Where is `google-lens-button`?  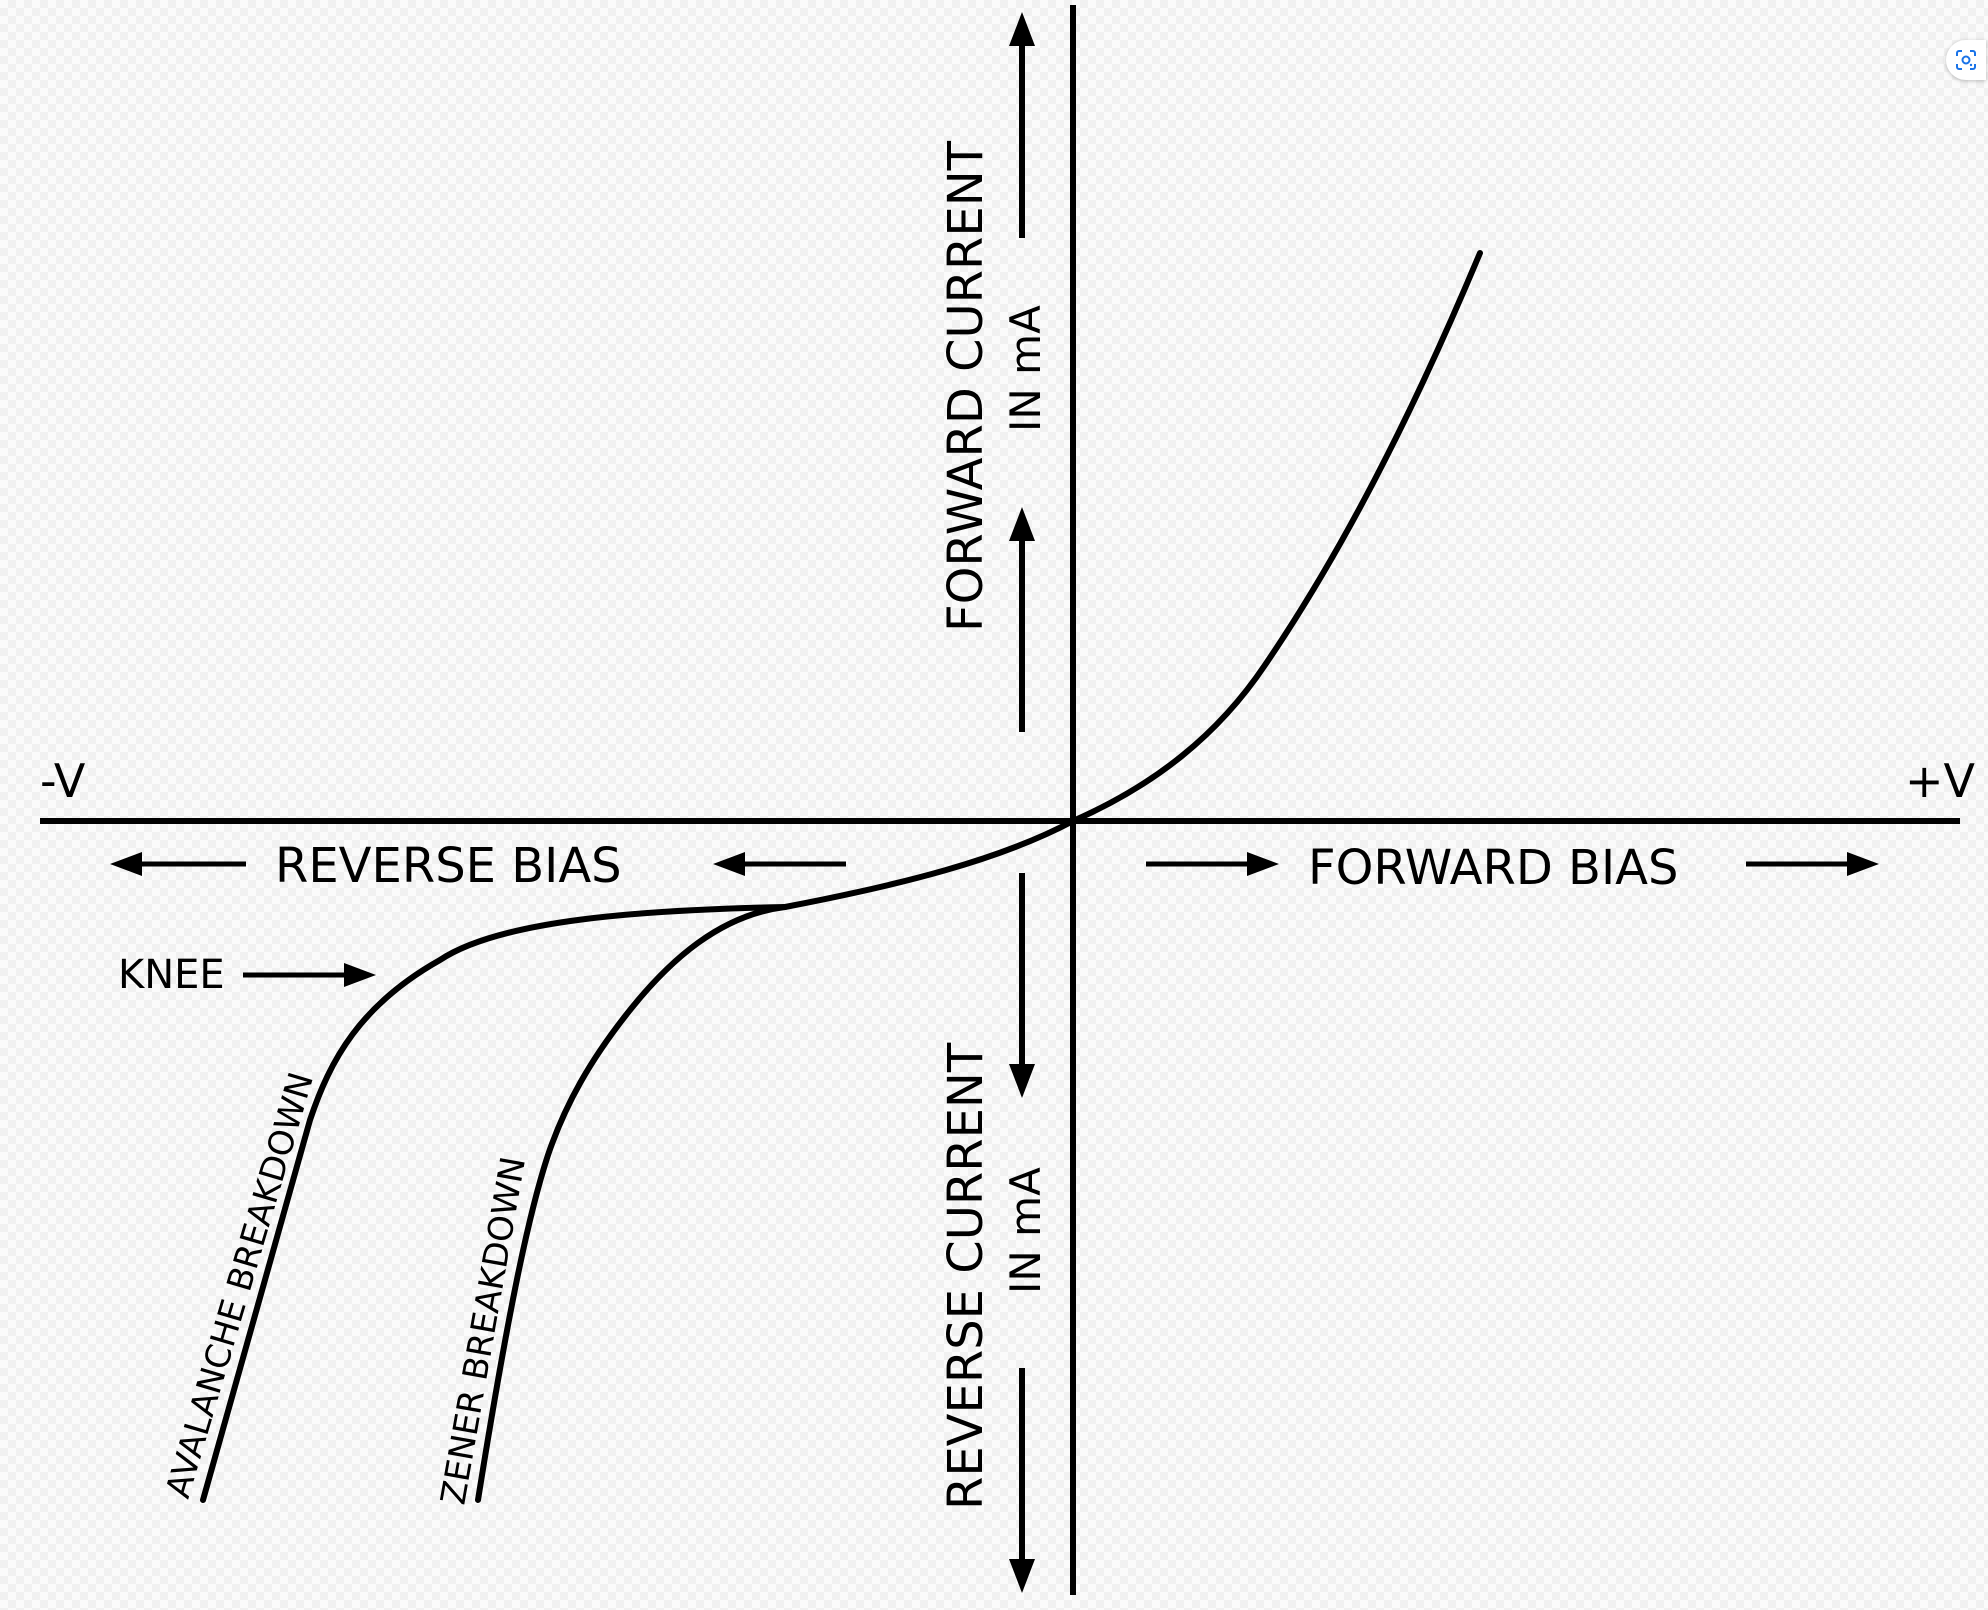
google-lens-button is located at coordinates (1966, 60).